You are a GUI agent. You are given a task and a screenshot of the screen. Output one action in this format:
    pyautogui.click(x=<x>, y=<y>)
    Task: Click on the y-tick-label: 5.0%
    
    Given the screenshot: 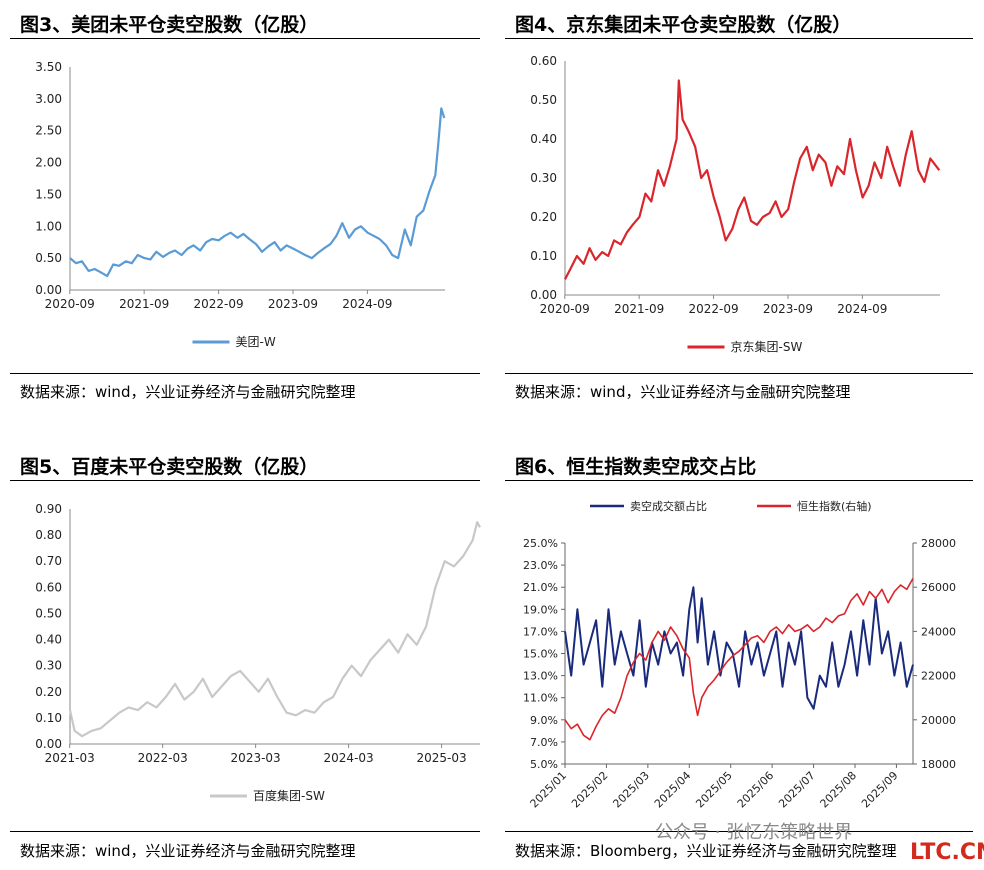 What is the action you would take?
    pyautogui.click(x=544, y=764)
    